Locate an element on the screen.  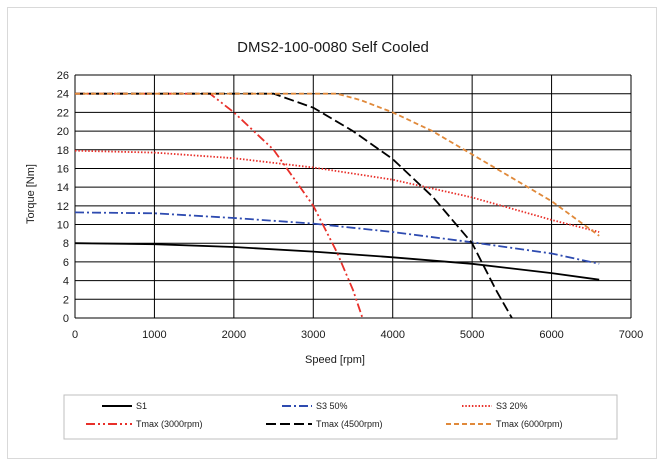
chart-title: DMS2-100-0080 Self Cooled is located at coordinates (333, 47).